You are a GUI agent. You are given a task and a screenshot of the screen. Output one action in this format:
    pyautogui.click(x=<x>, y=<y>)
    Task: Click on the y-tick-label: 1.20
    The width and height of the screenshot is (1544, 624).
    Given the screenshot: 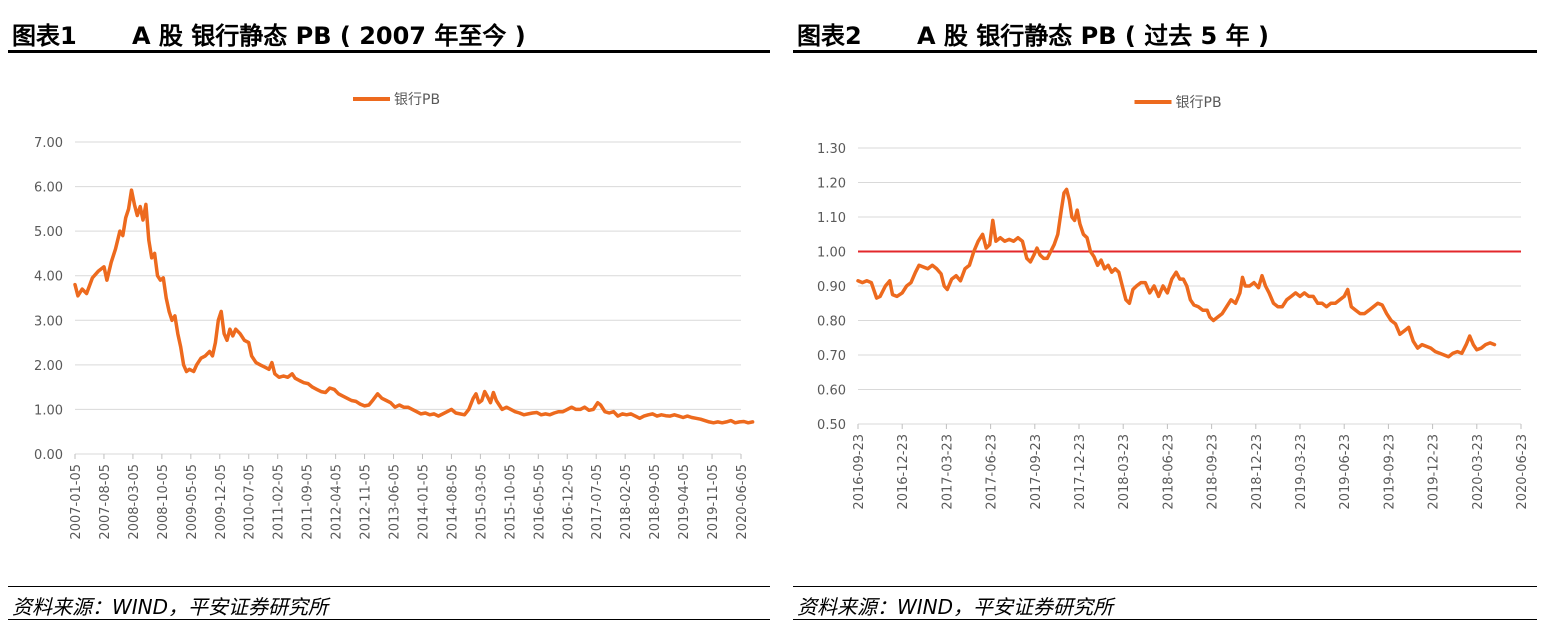 What is the action you would take?
    pyautogui.click(x=831, y=184)
    